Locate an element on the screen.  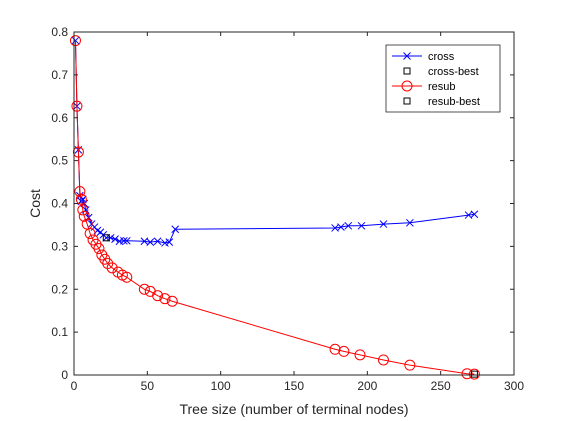
y-tick-label-8: 0.8 is located at coordinates (59, 32).